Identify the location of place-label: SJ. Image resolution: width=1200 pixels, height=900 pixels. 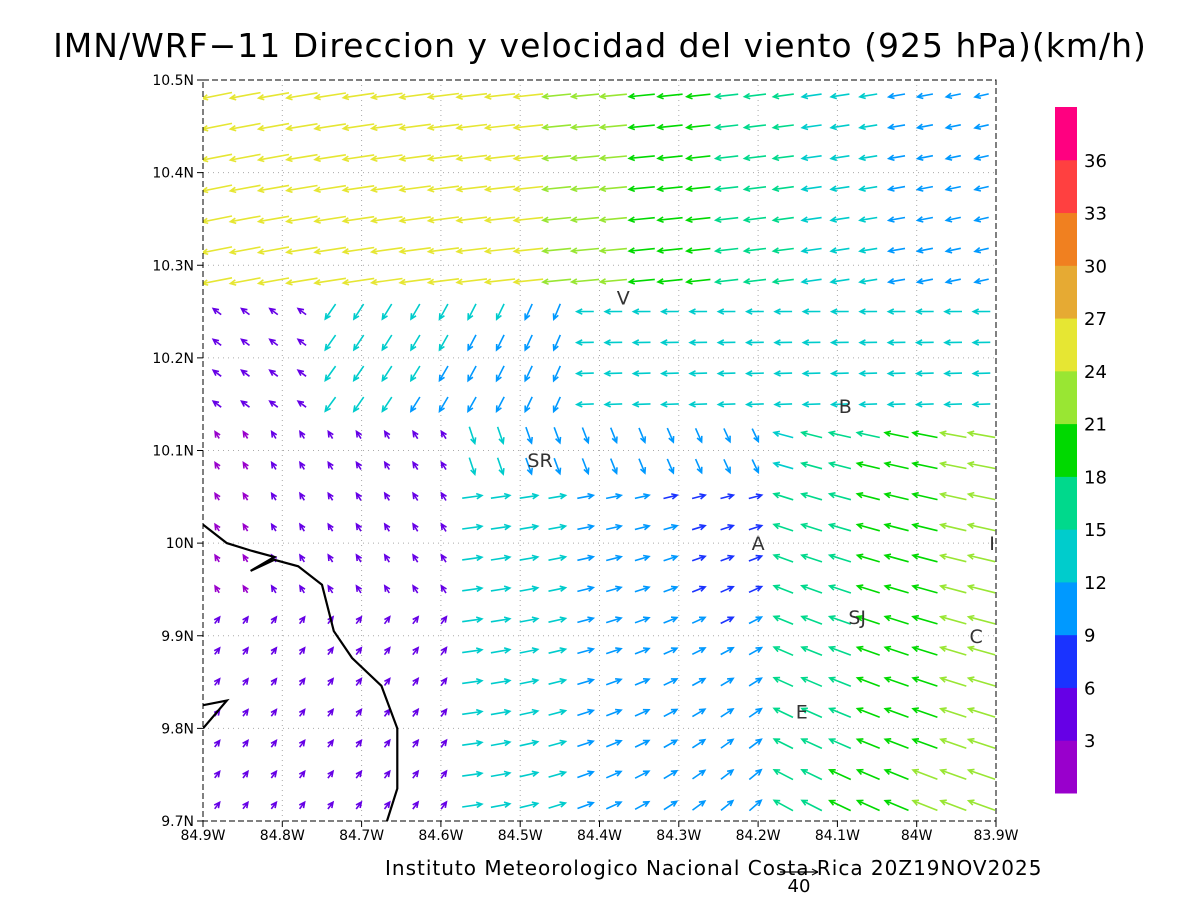
(857, 618).